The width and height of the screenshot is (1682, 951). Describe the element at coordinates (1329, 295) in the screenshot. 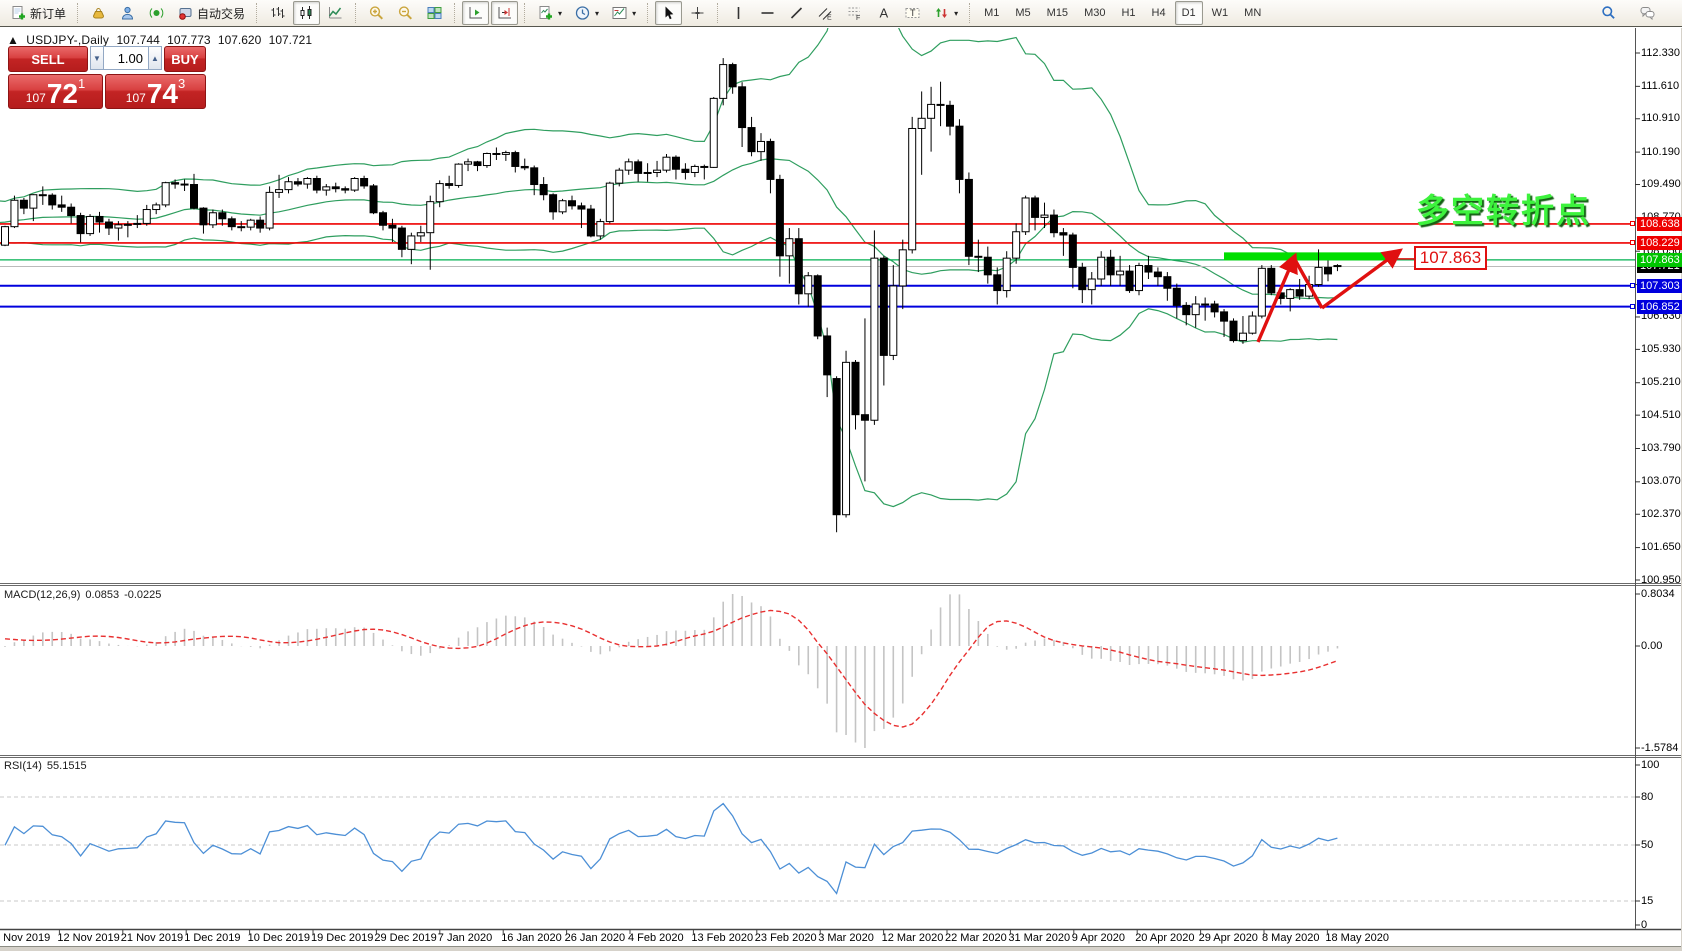

I see `trend-arrow-annotation` at that location.